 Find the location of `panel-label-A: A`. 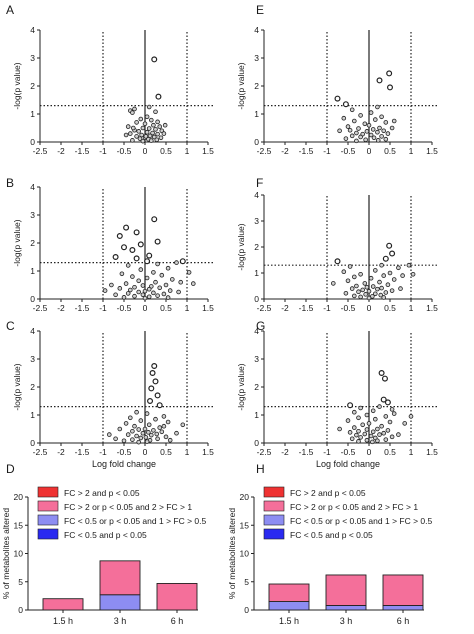

panel-label-A: A is located at coordinates (10, 10).